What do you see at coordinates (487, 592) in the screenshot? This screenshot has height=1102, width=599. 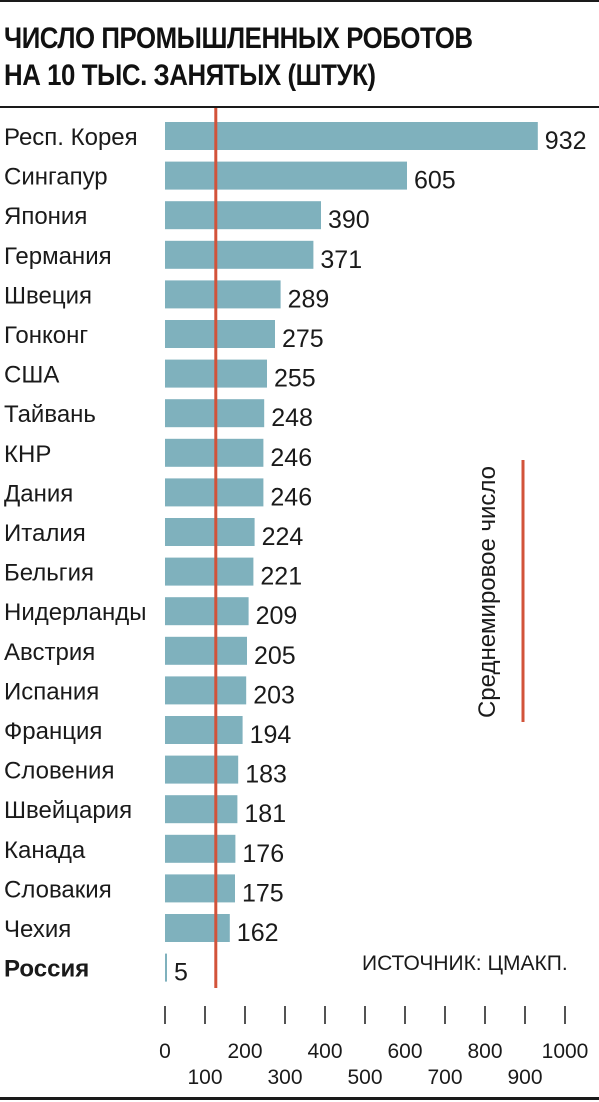 I see `world-average-label: Среднемировое число` at bounding box center [487, 592].